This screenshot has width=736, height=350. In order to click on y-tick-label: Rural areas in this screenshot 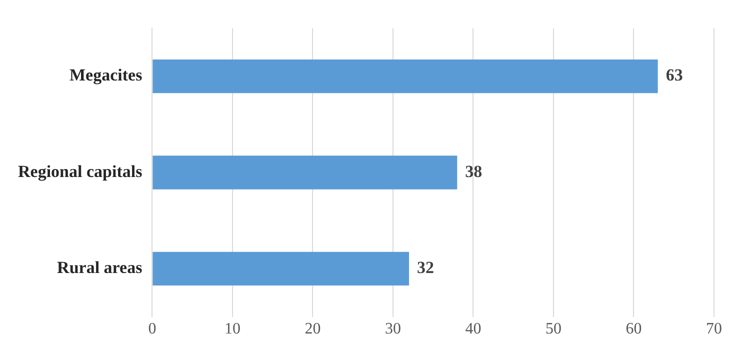, I will do `click(100, 268)`.